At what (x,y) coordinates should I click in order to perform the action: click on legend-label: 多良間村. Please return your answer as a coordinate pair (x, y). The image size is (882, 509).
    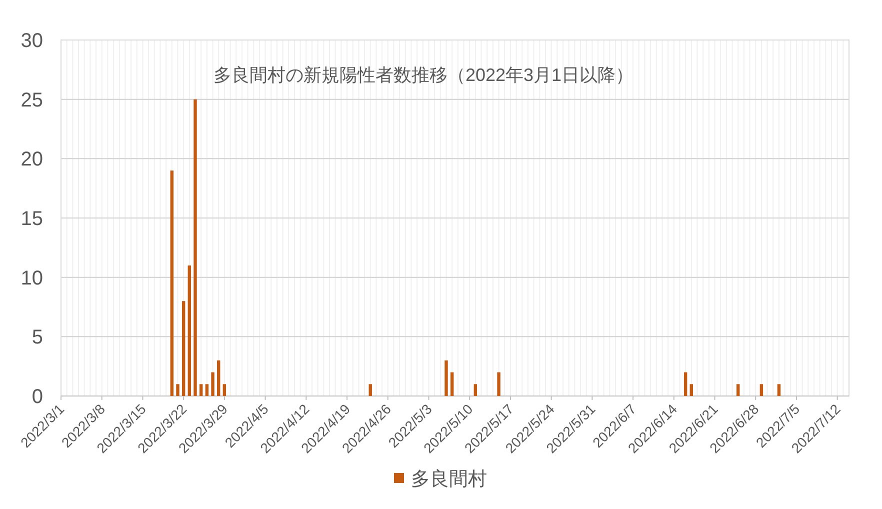
    Looking at the image, I should click on (449, 479).